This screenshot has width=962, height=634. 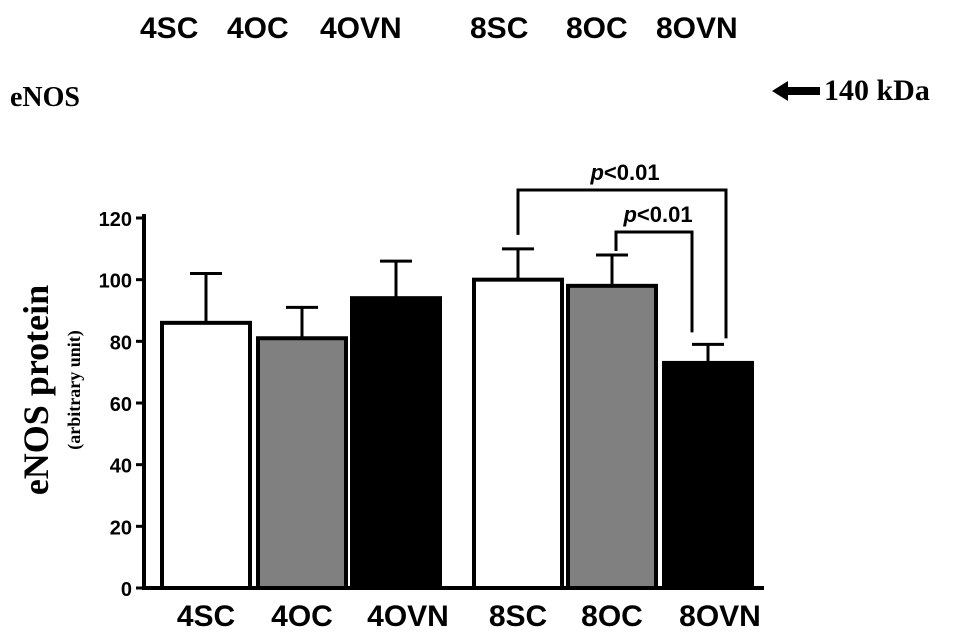 I want to click on x-label-8ovn: 8OVN, so click(x=720, y=616).